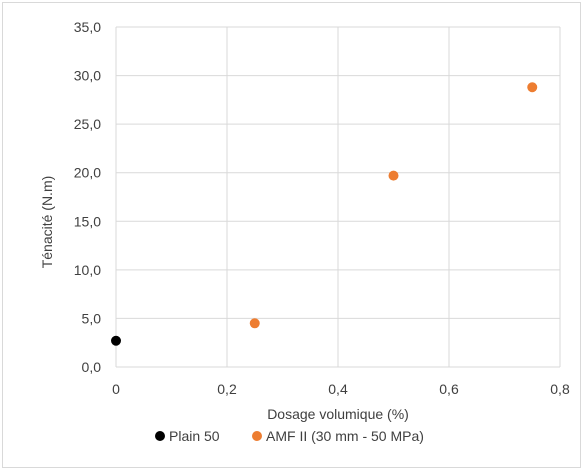 This screenshot has width=585, height=472. Describe the element at coordinates (345, 436) in the screenshot. I see `legend-label: AMF II (30 mm - 50 MPa)` at that location.